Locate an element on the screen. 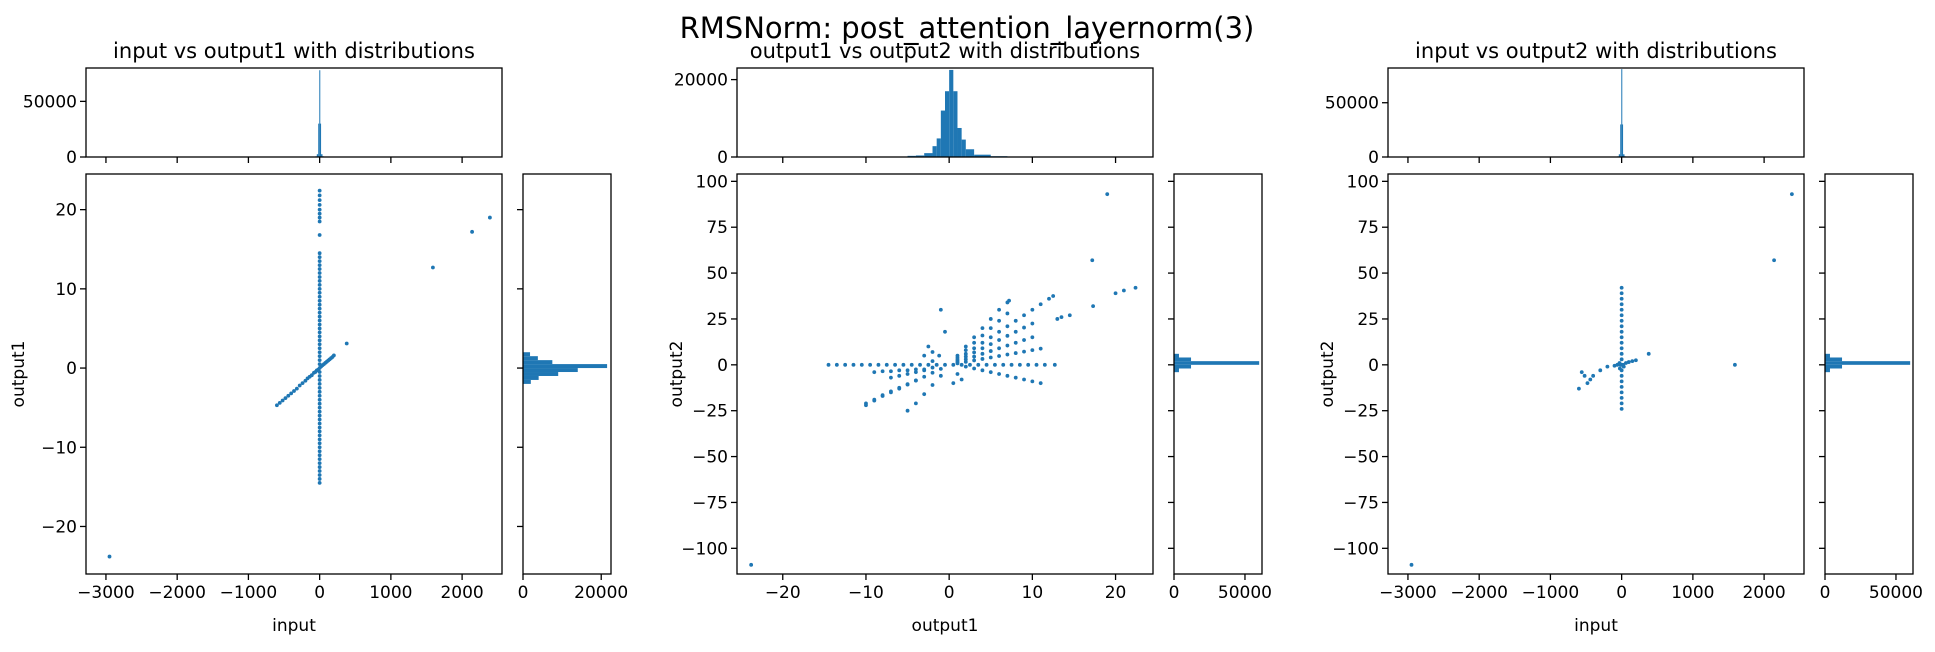 Image resolution: width=1935 pixels, height=652 pixels. hist-top-frame is located at coordinates (945, 112).